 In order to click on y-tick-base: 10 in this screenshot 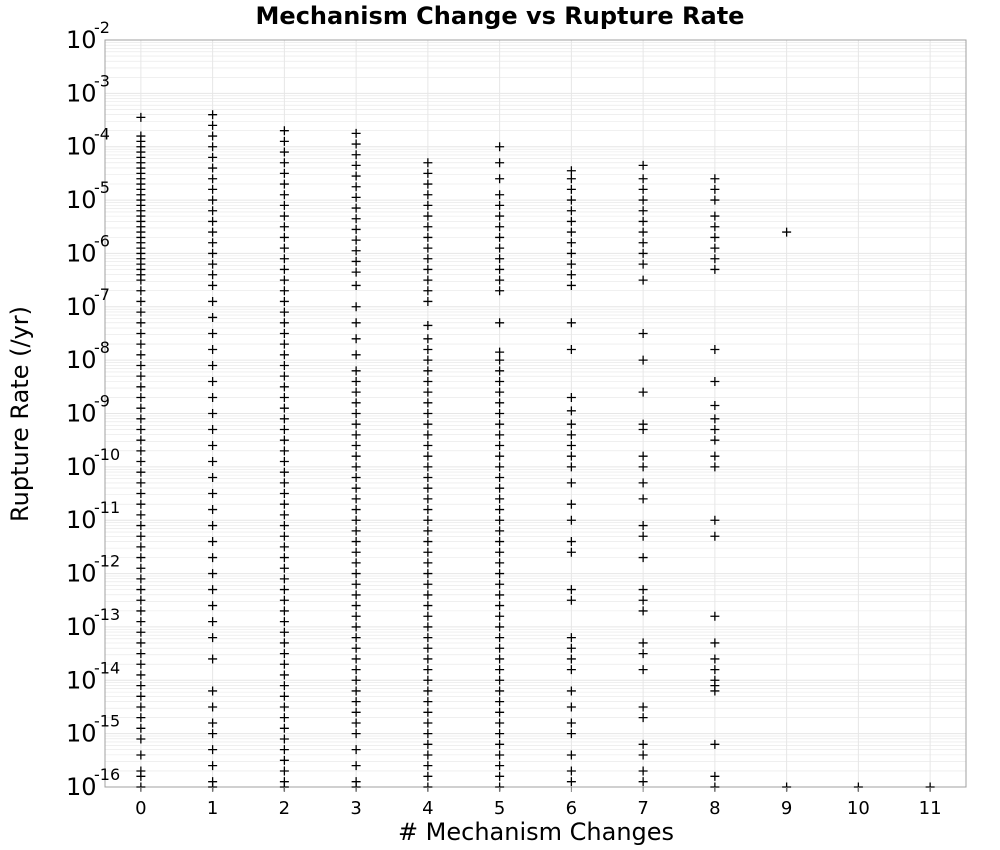, I will do `click(81, 520)`.